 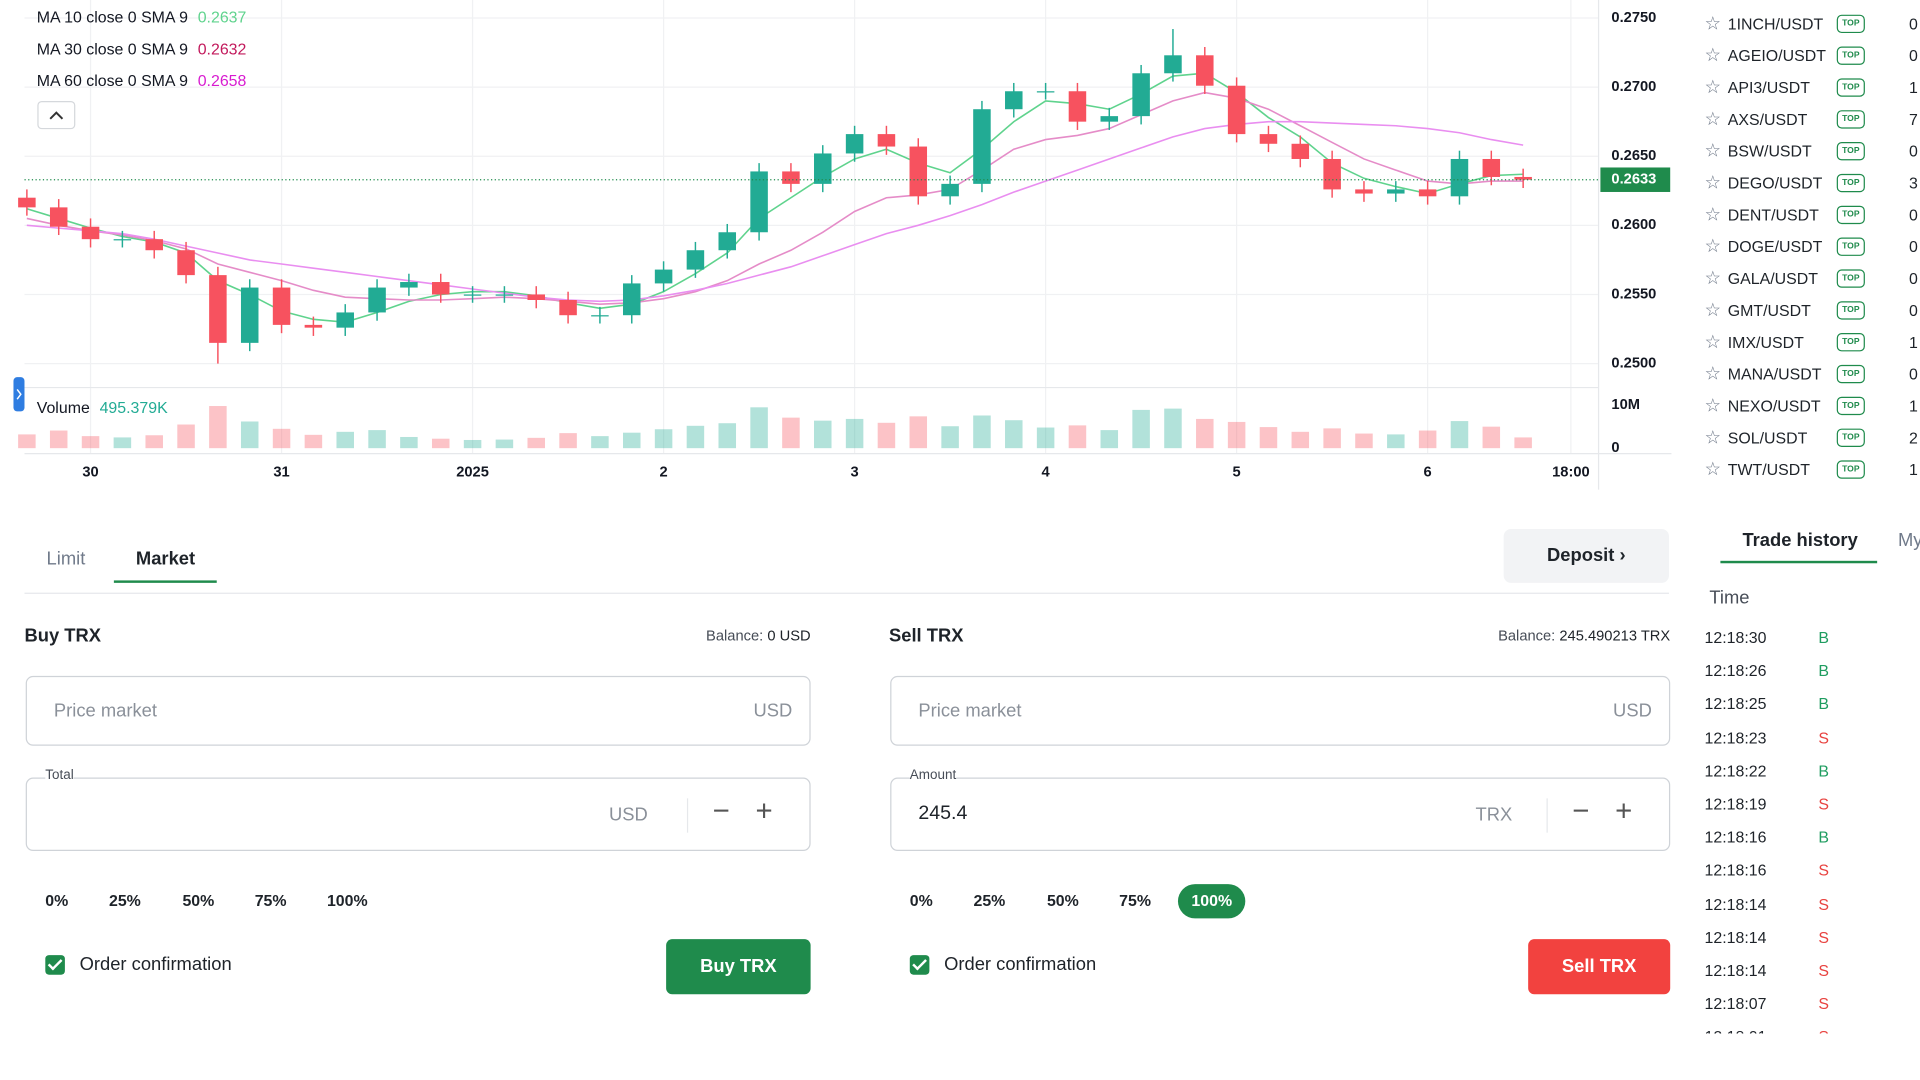 I want to click on deposit-button: Deposit ›, so click(x=1586, y=555).